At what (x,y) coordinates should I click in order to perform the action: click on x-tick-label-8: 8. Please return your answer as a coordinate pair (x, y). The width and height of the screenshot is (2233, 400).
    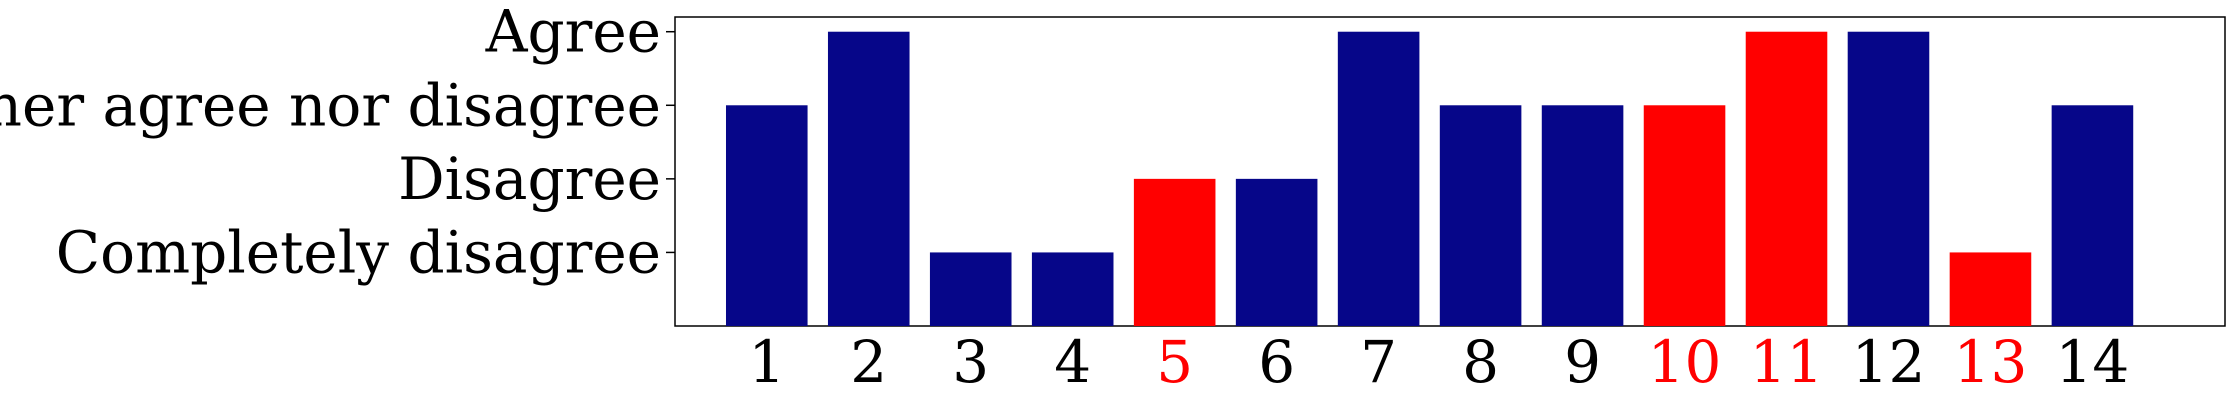
    Looking at the image, I should click on (1480, 362).